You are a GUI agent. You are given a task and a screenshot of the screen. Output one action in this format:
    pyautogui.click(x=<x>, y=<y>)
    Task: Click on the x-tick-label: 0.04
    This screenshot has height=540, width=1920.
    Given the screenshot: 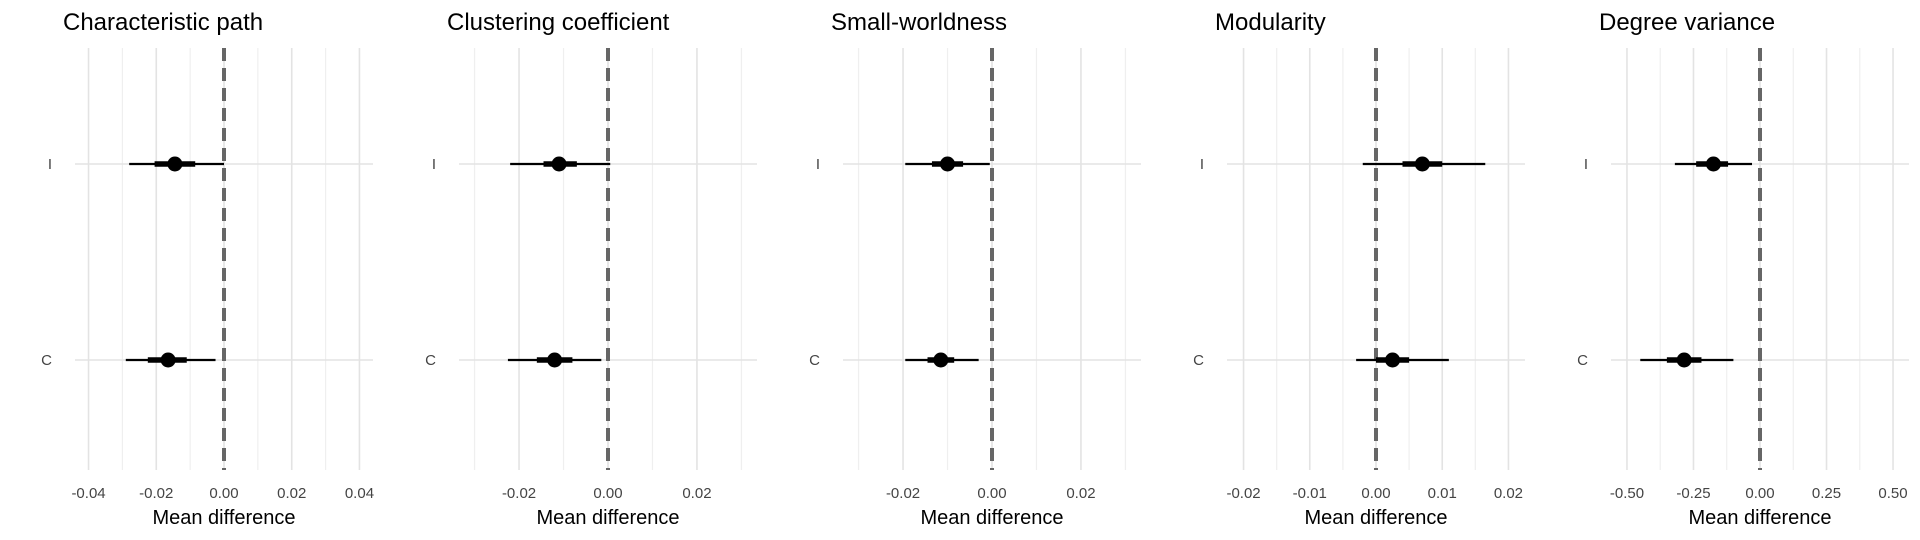 What is the action you would take?
    pyautogui.click(x=359, y=493)
    